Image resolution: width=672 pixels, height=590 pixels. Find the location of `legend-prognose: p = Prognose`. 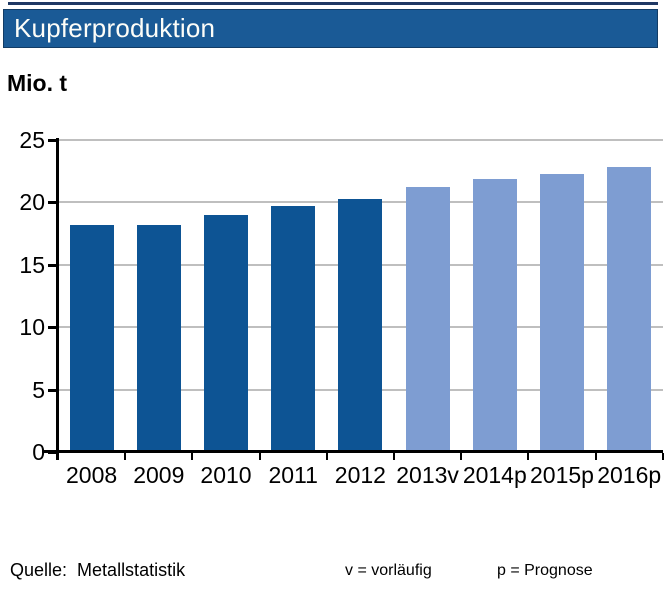

legend-prognose: p = Prognose is located at coordinates (545, 570).